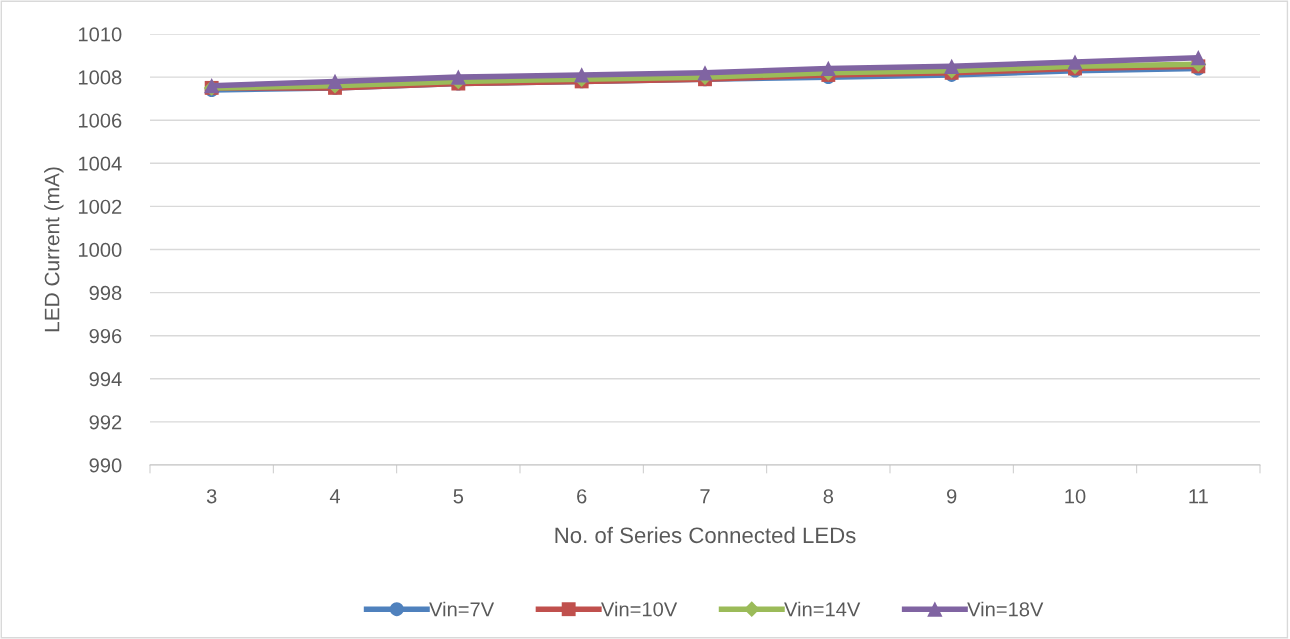 This screenshot has height=639, width=1290. Describe the element at coordinates (100, 206) in the screenshot. I see `y-tick-label: 1002` at that location.